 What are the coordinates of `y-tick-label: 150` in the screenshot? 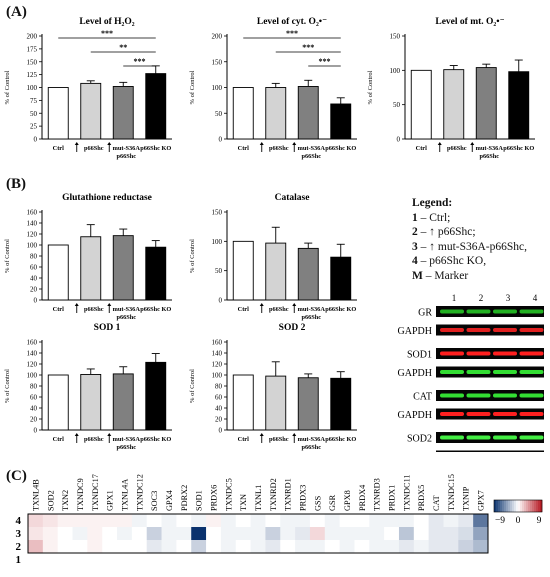 It's located at (217, 62).